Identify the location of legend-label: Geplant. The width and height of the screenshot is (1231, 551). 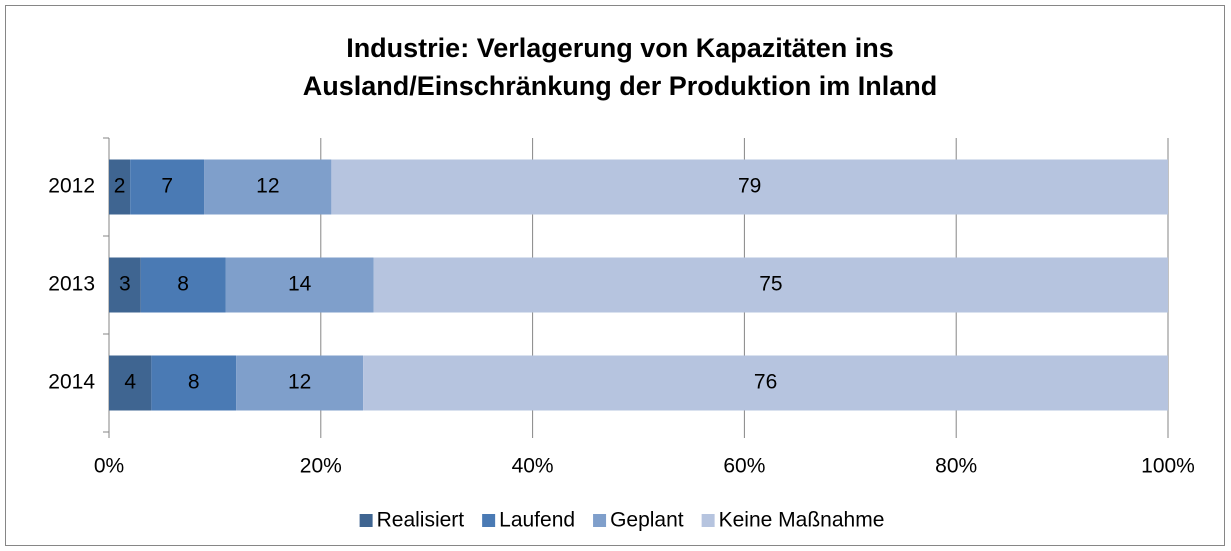
(647, 520).